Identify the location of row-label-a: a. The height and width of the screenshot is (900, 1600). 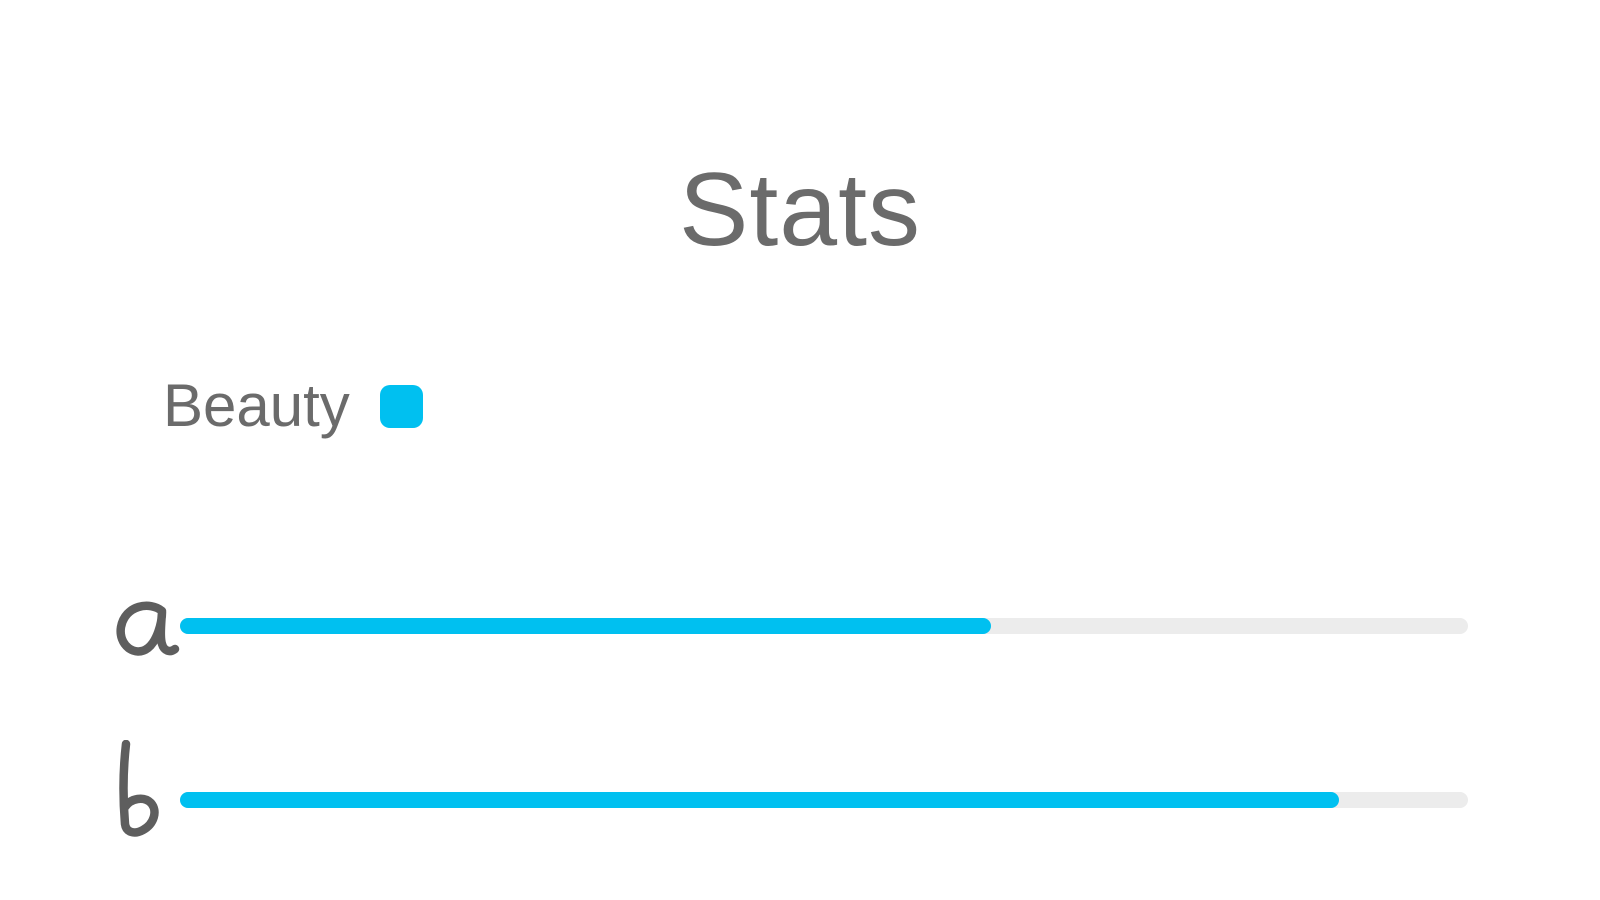
(146, 631).